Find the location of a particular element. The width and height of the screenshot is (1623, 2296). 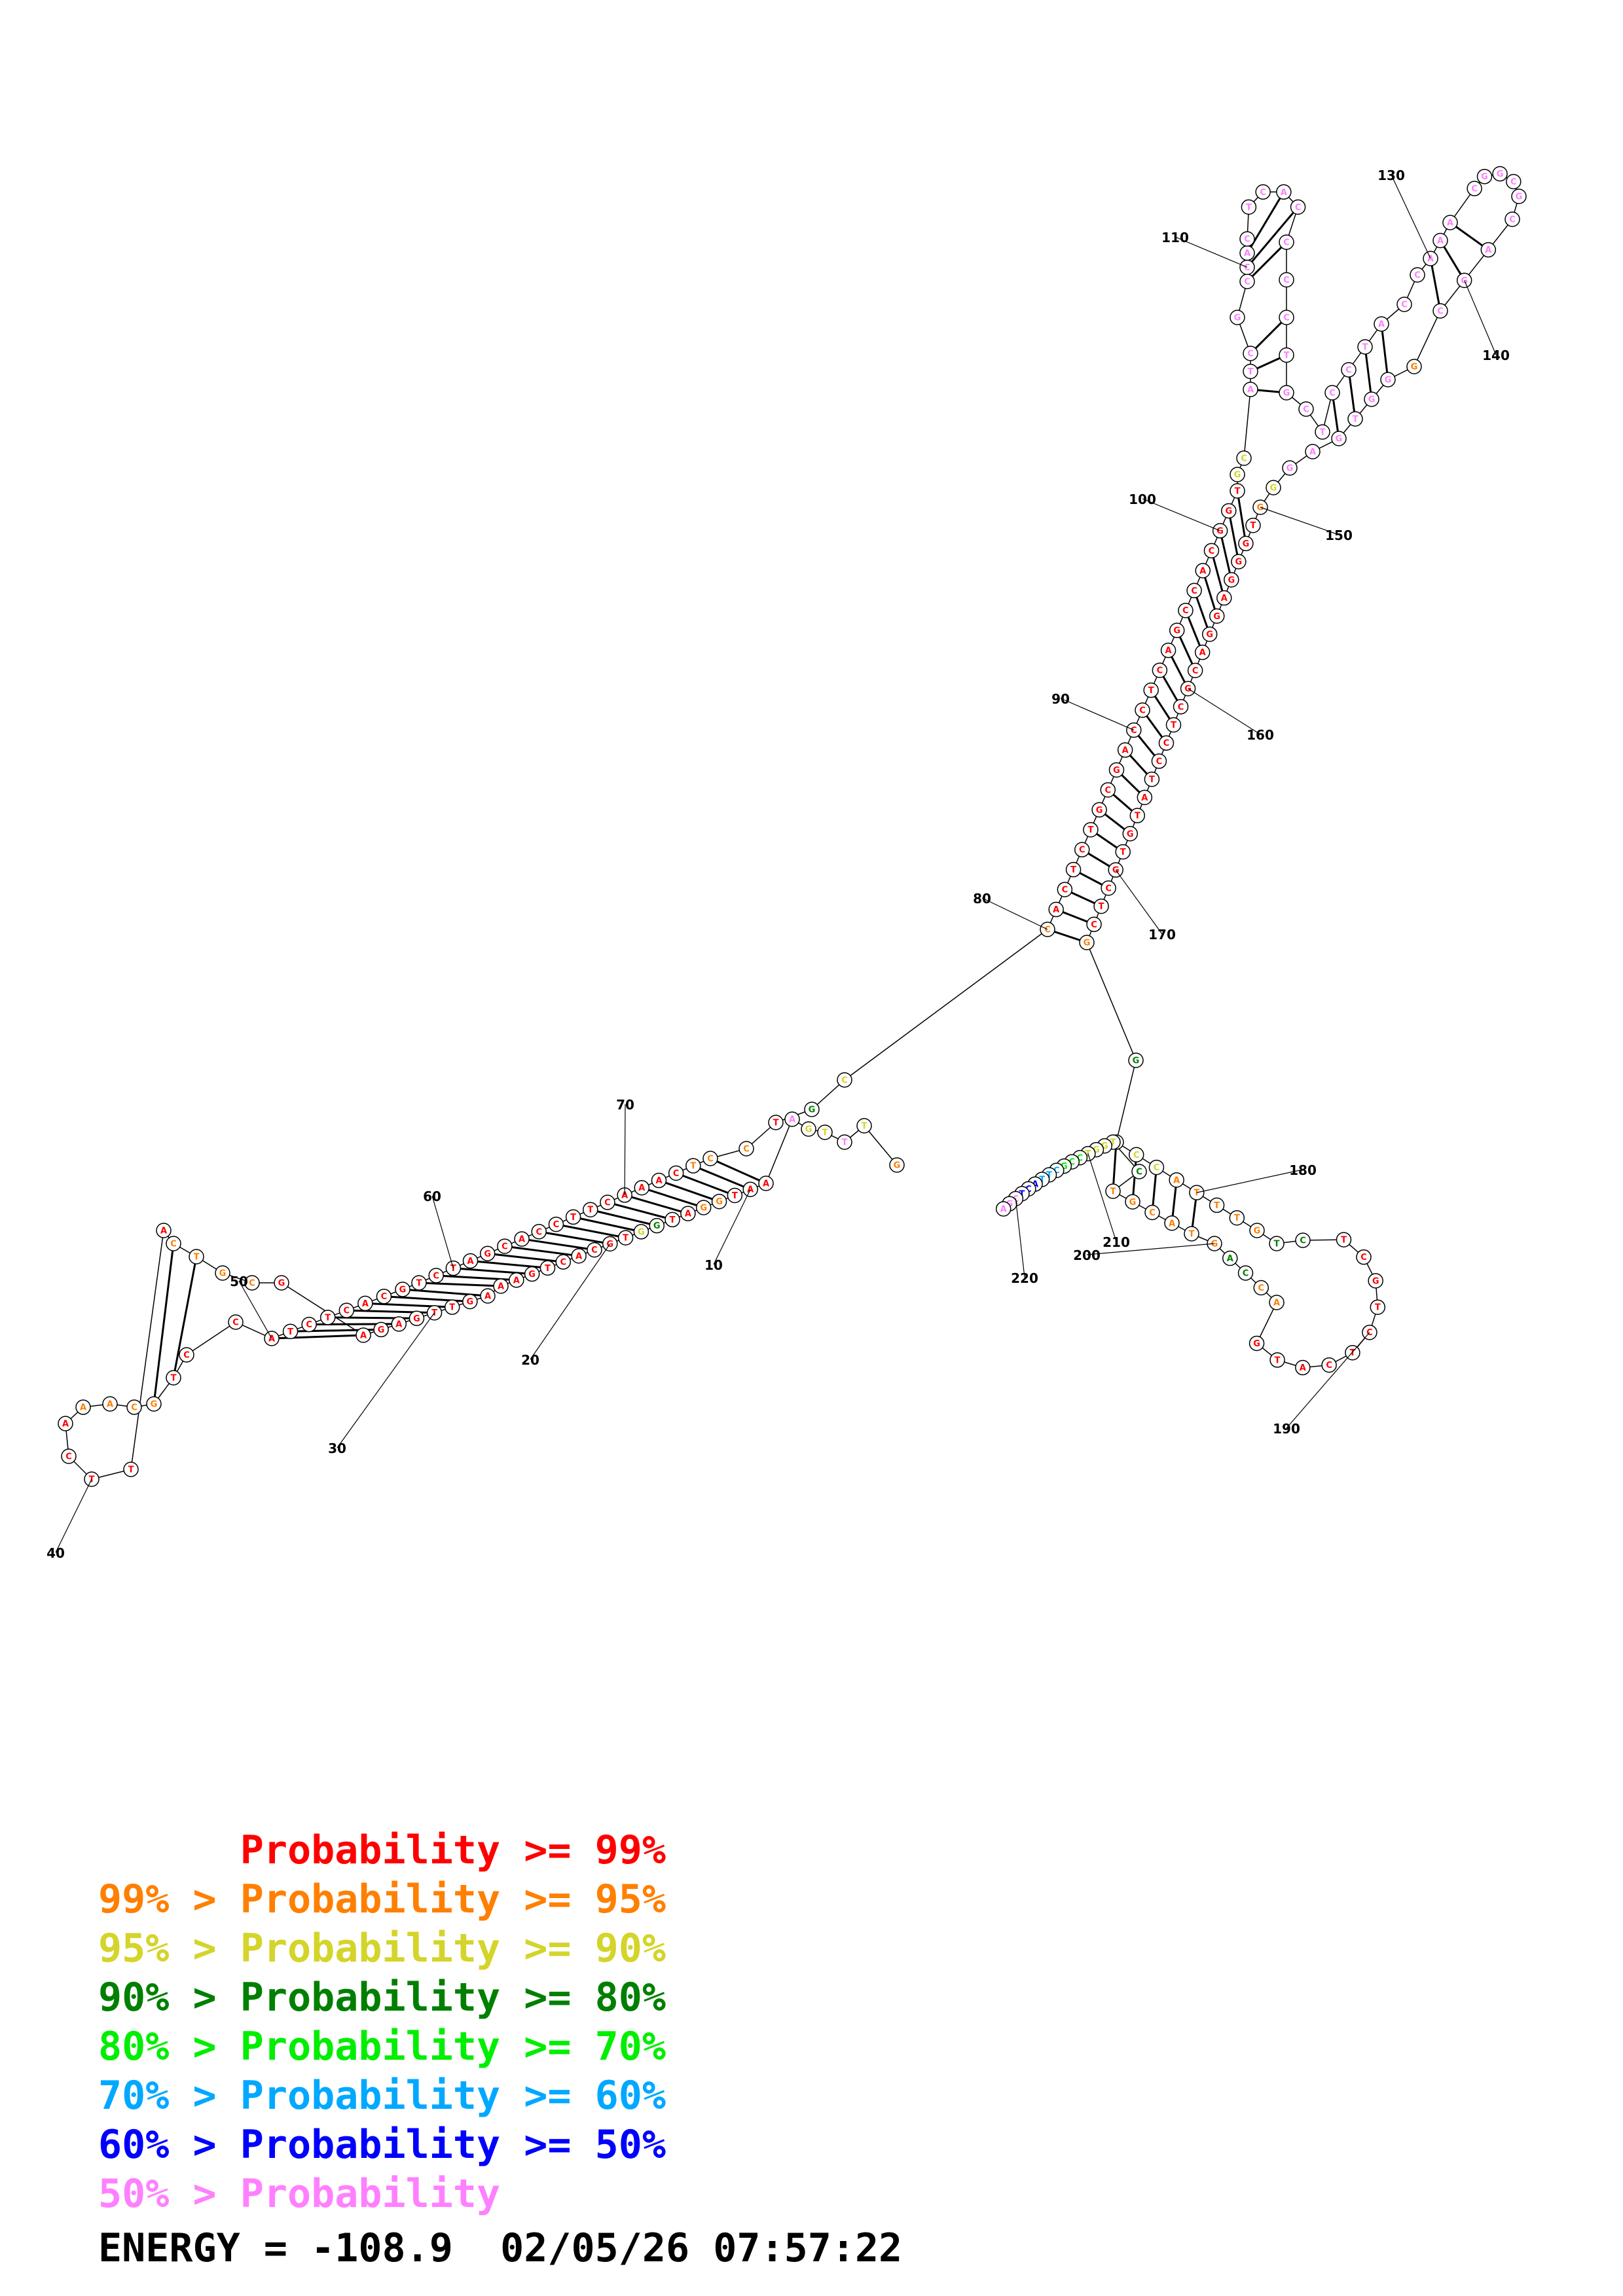

nucleotide-142: G is located at coordinates (1414, 366).